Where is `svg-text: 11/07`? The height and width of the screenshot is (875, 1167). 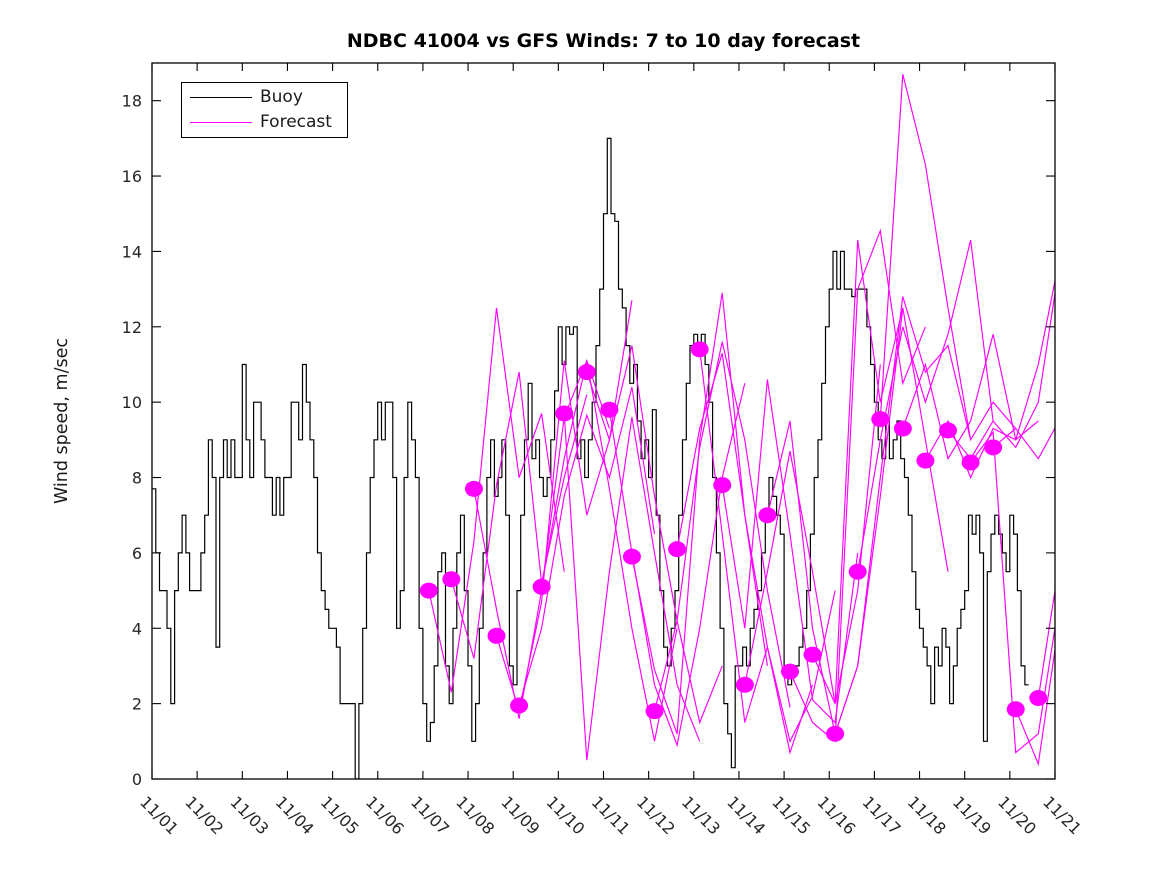 svg-text: 11/07 is located at coordinates (430, 815).